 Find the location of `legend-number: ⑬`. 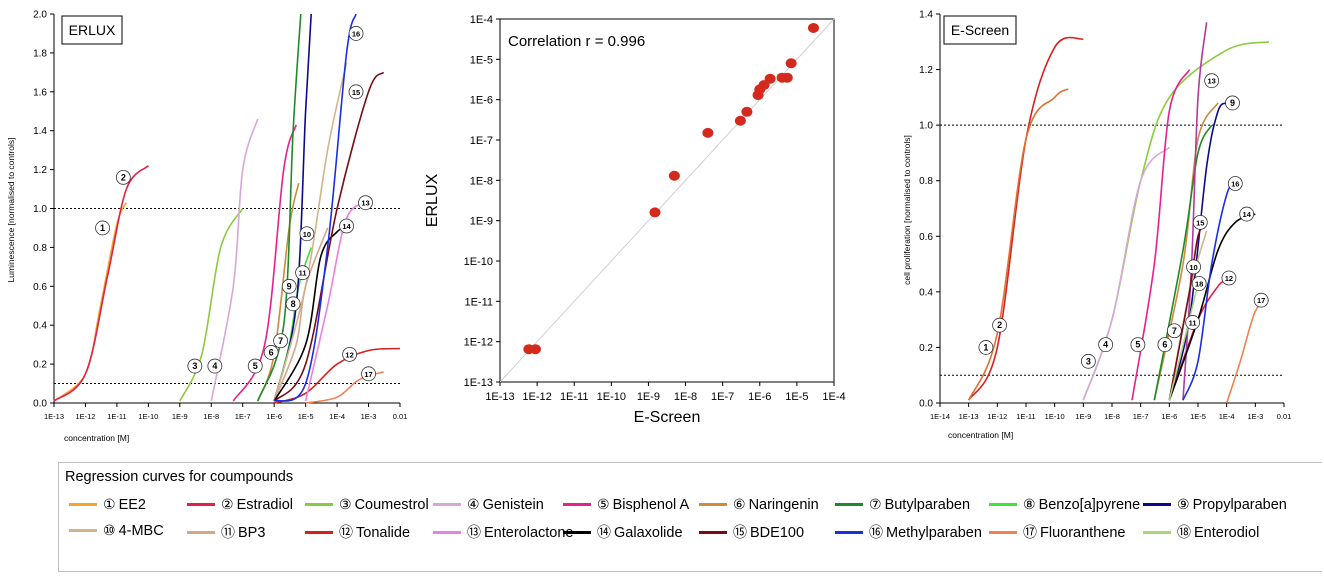

legend-number: ⑬ is located at coordinates (474, 532).